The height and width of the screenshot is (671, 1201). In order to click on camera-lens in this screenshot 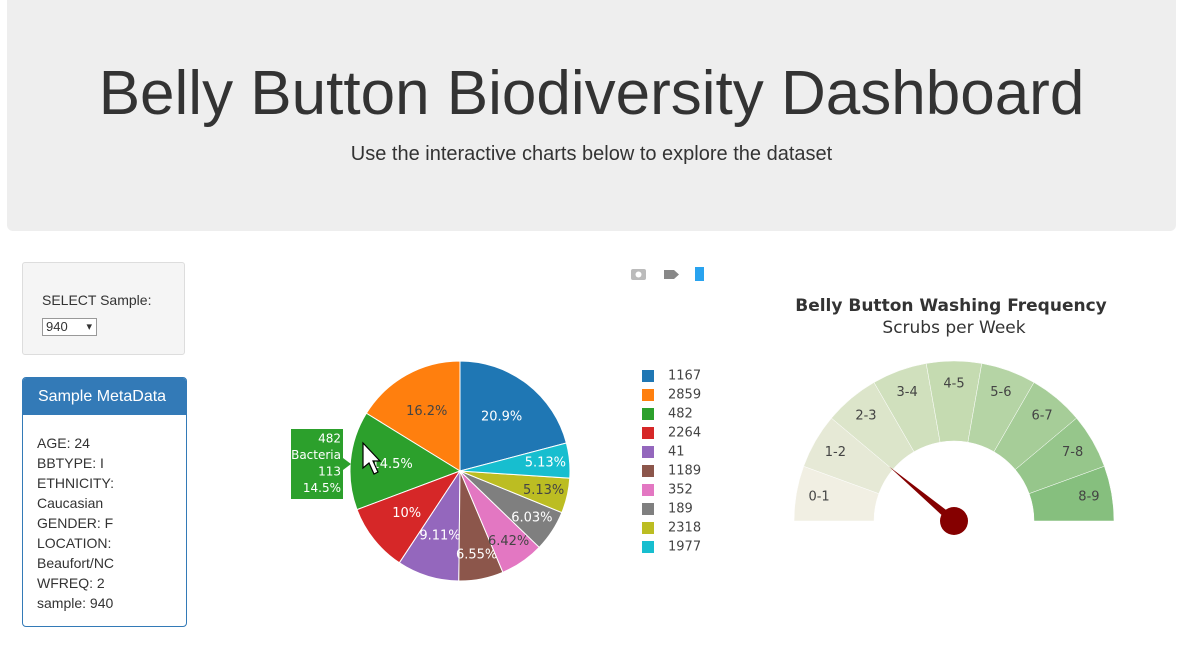, I will do `click(638, 274)`.